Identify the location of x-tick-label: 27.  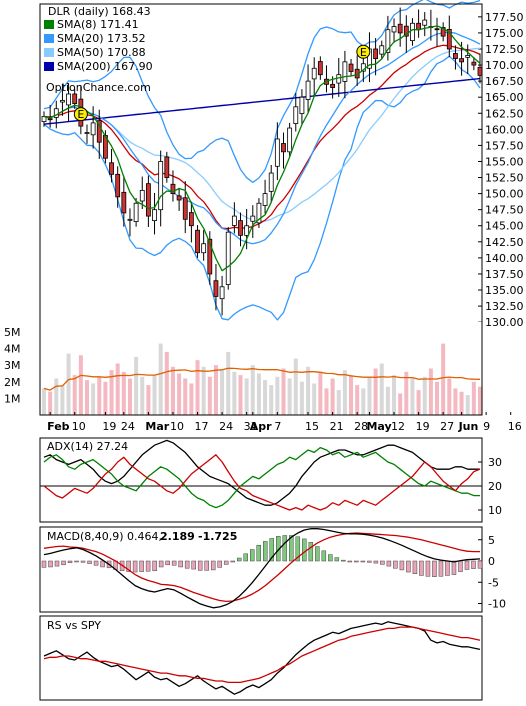
(447, 426).